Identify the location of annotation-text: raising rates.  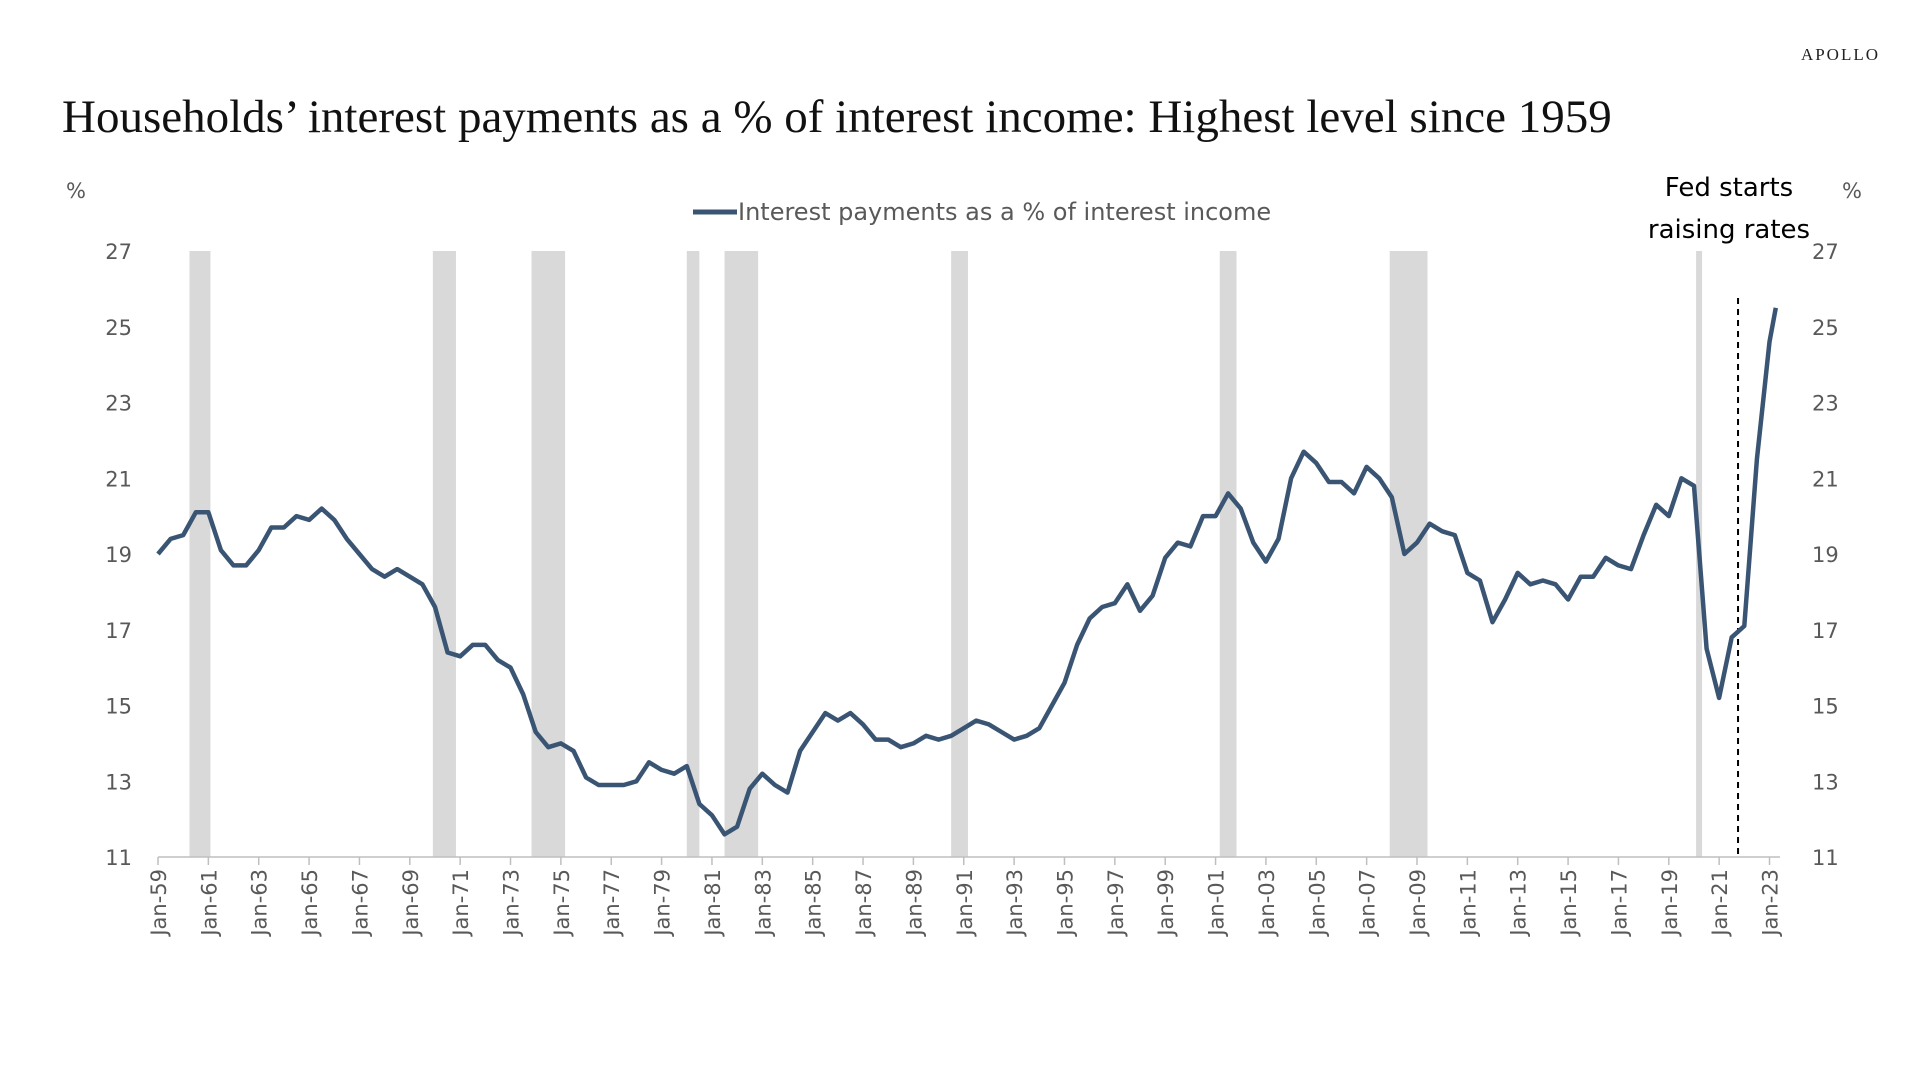
(1729, 230).